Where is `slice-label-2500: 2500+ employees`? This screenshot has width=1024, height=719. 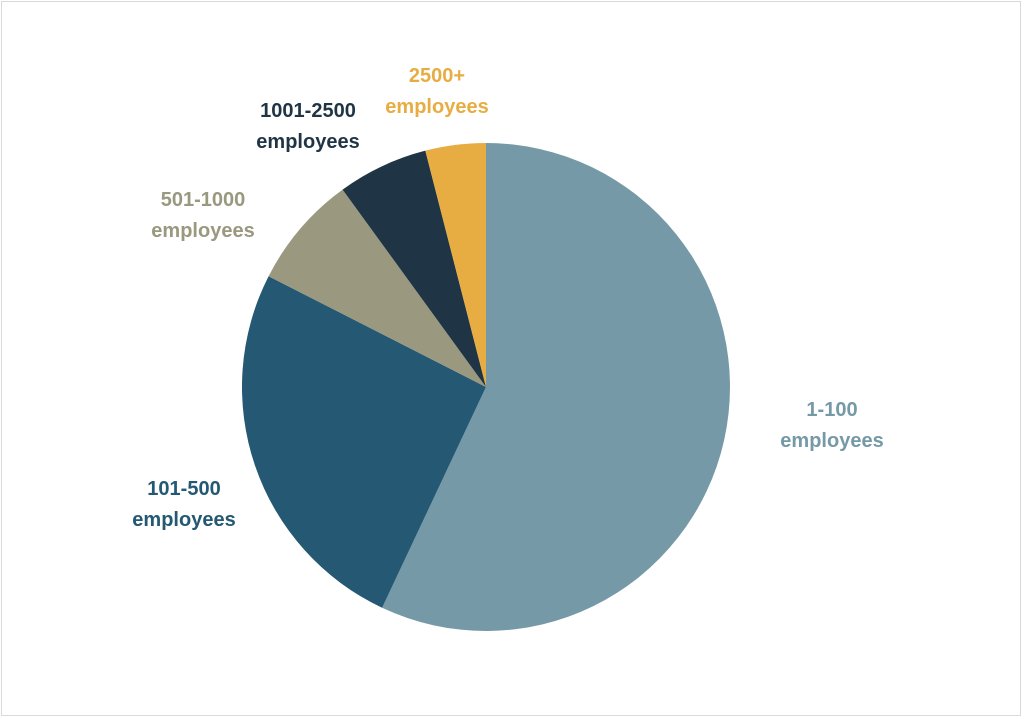 slice-label-2500: 2500+ employees is located at coordinates (436, 91).